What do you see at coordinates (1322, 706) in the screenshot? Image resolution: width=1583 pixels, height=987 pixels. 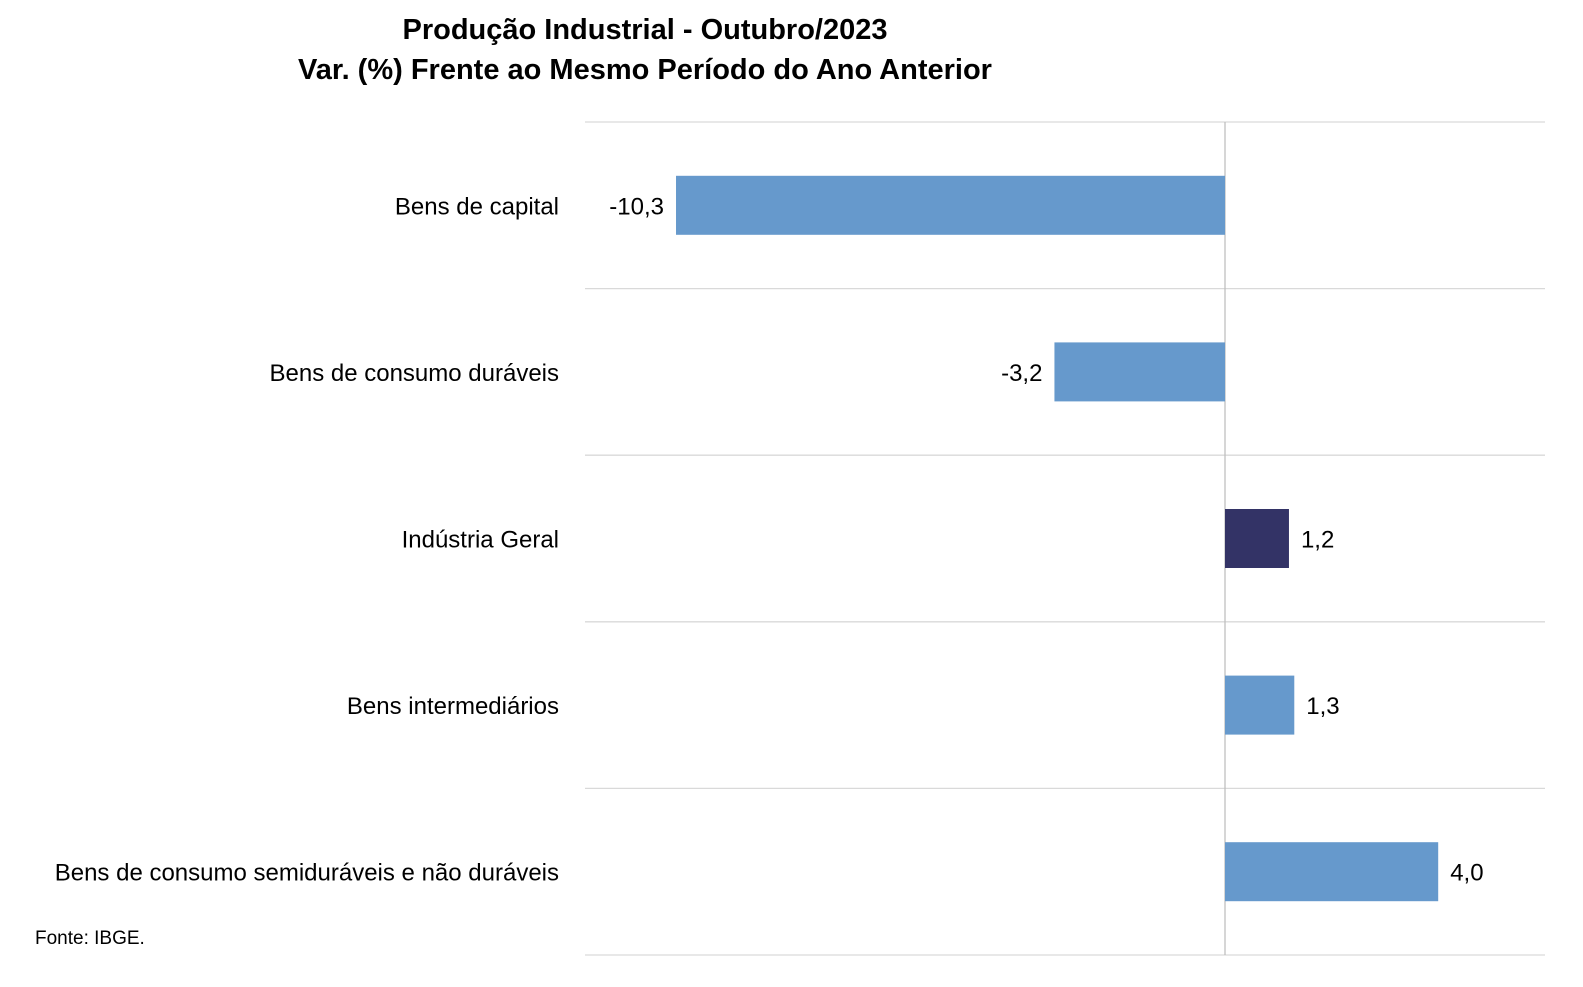 I see `data-label: 1,3` at bounding box center [1322, 706].